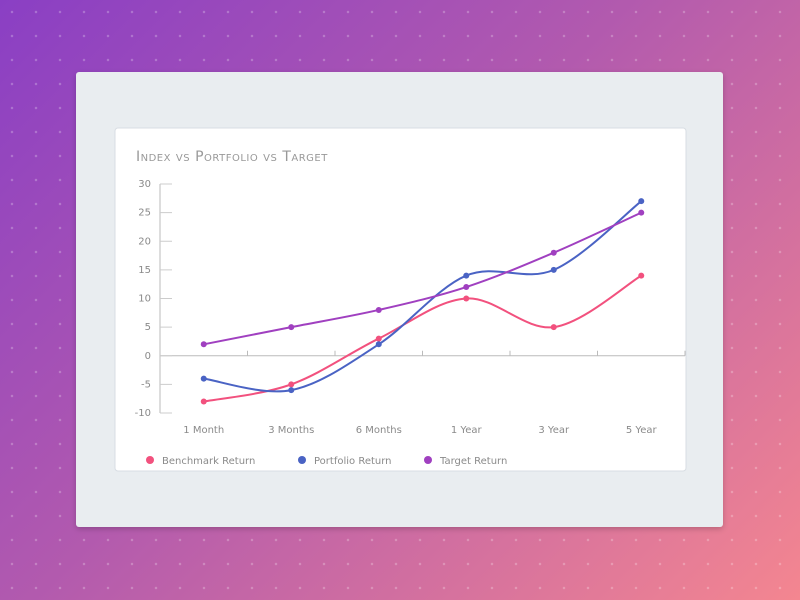  I want to click on x-tick-label: 6 Months, so click(379, 430).